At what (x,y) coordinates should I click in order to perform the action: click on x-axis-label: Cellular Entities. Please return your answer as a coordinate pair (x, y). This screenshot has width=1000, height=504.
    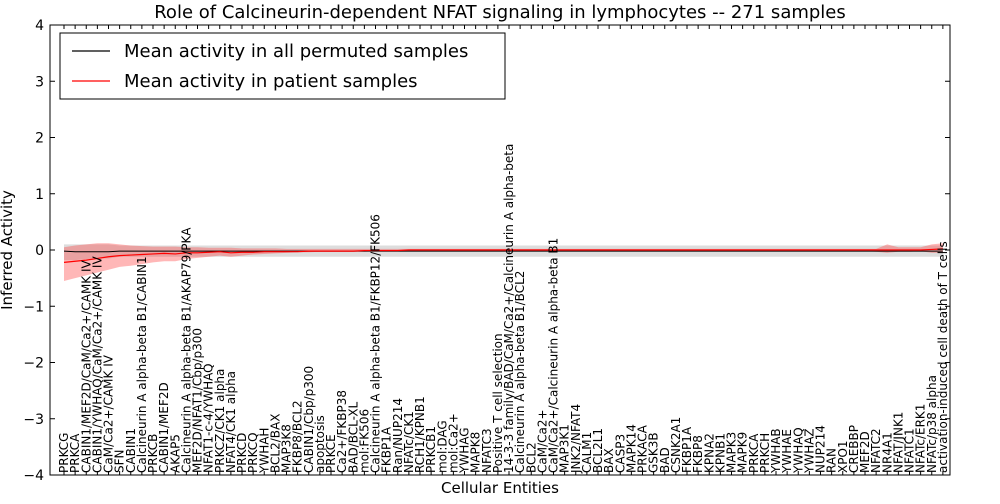
    Looking at the image, I should click on (500, 488).